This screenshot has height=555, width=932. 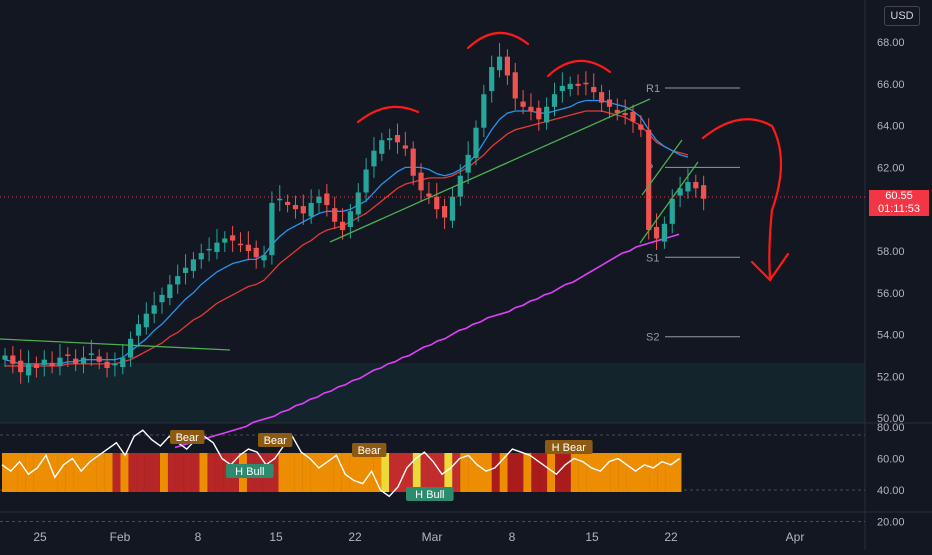 What do you see at coordinates (891, 127) in the screenshot?
I see `y-tick-label: 64.00` at bounding box center [891, 127].